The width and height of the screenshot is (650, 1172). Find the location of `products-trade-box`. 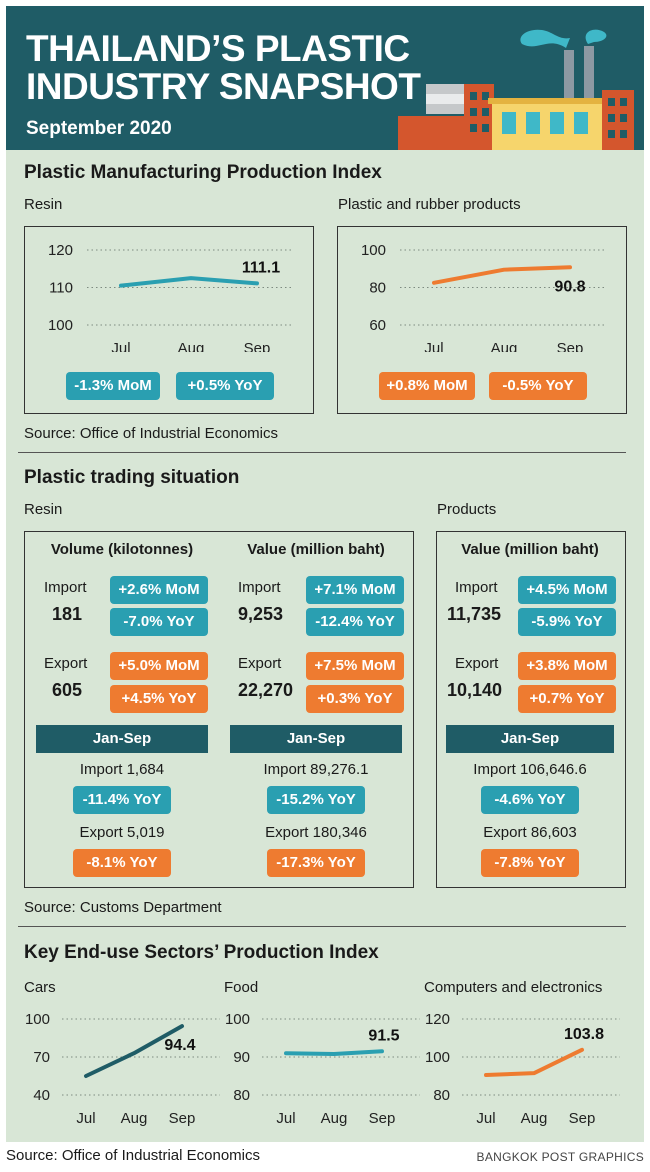

products-trade-box is located at coordinates (531, 709).